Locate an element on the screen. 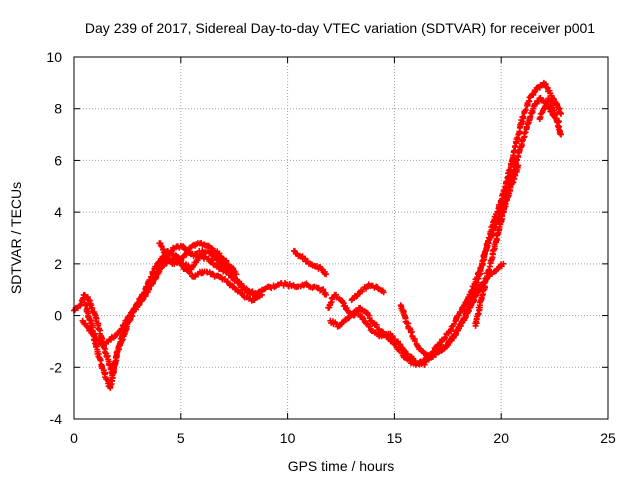  y-axis-label: SDTVAR / TECUs is located at coordinates (16, 238).